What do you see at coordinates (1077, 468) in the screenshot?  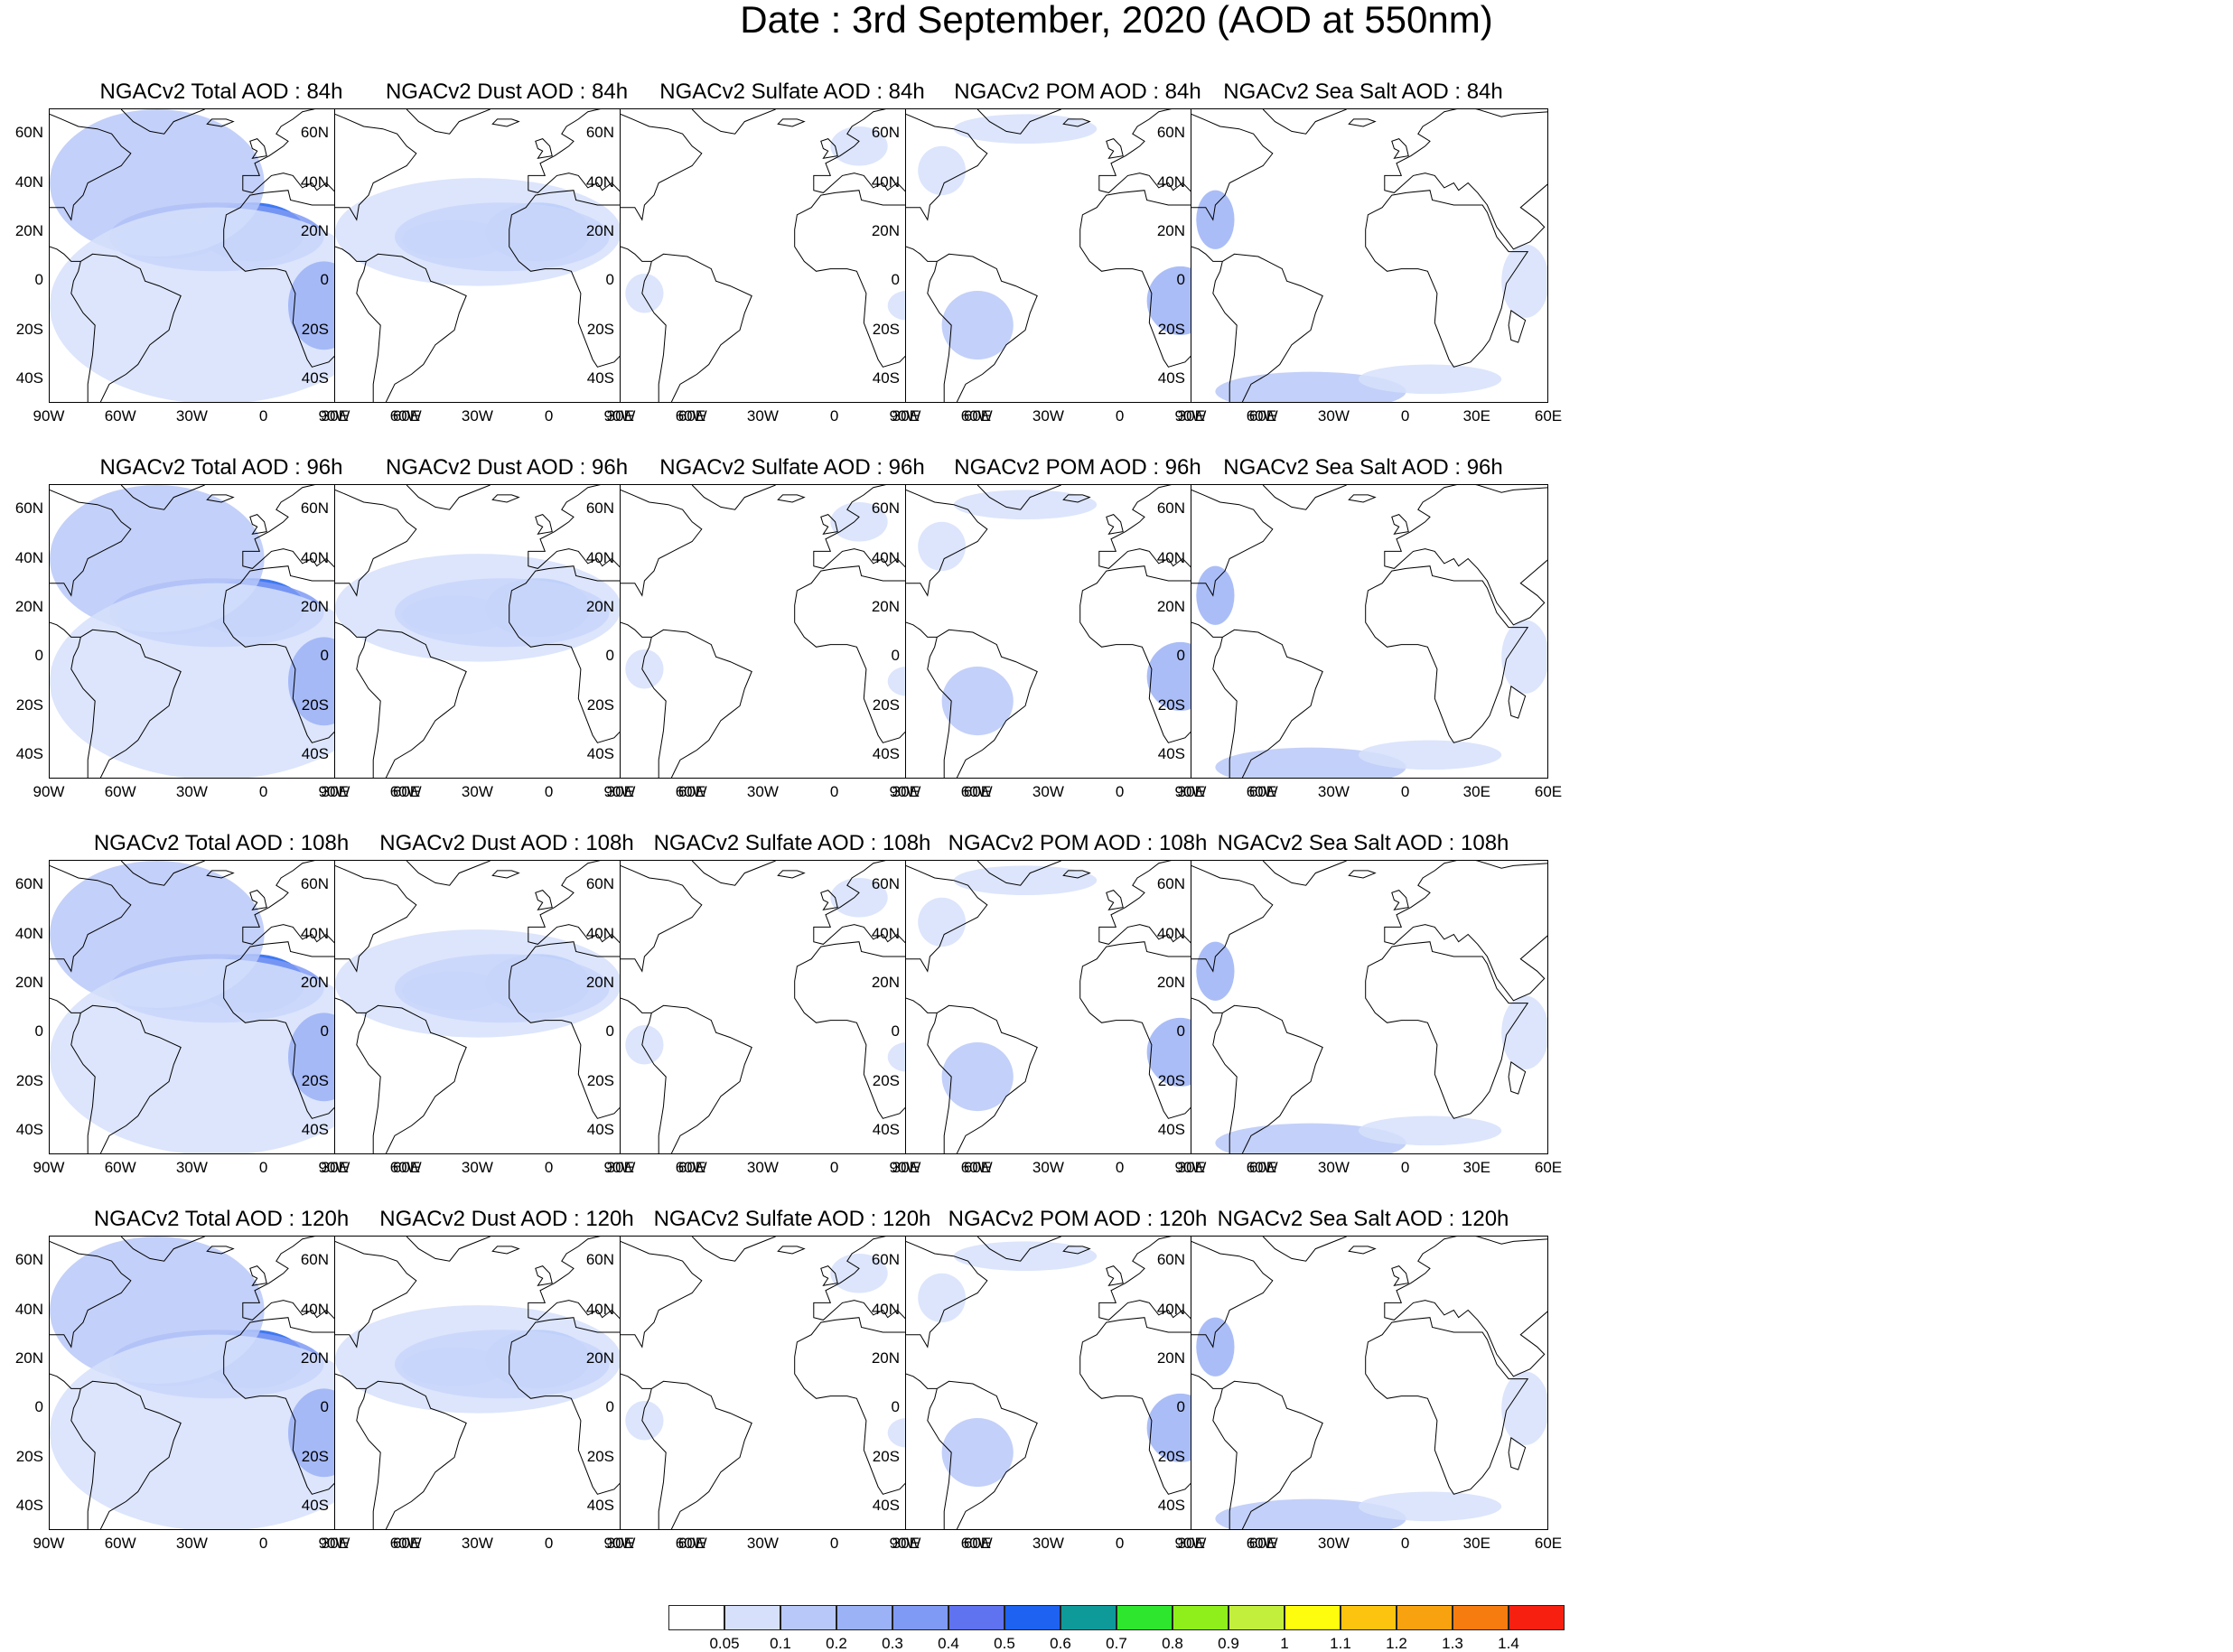 I see `panel-title: NGACv2 POM AOD : 96h` at bounding box center [1077, 468].